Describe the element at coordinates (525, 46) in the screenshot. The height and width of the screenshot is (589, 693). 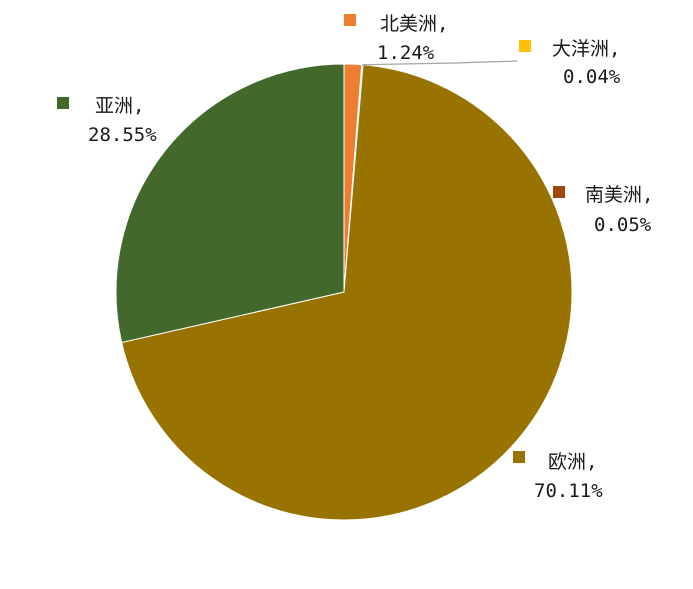
I see `marker-oceania` at that location.